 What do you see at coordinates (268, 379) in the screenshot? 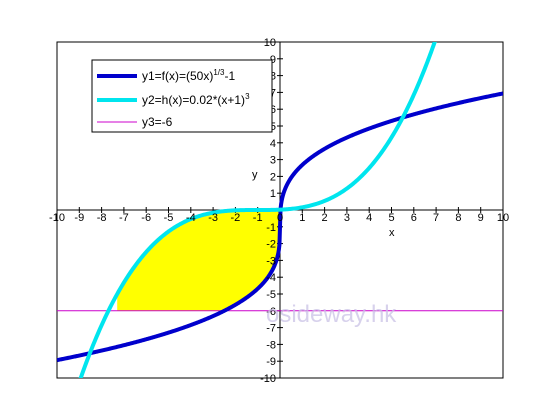
I see `y-tick-label: -10` at bounding box center [268, 379].